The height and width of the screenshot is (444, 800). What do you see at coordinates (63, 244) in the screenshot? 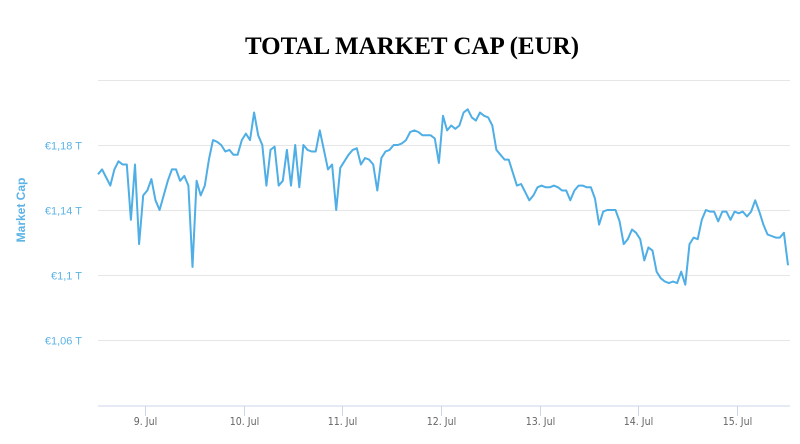
I see `y-axis-labels: €1,06 T €1,1 T €1,14 T €1,18 T` at bounding box center [63, 244].